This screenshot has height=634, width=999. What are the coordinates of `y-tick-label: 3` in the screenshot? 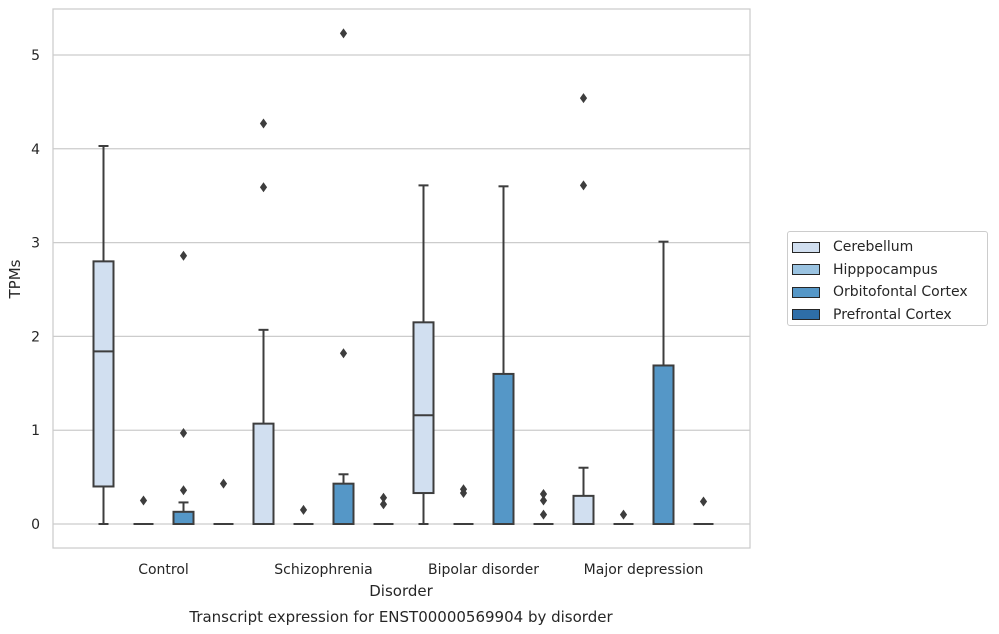 It's located at (35, 244).